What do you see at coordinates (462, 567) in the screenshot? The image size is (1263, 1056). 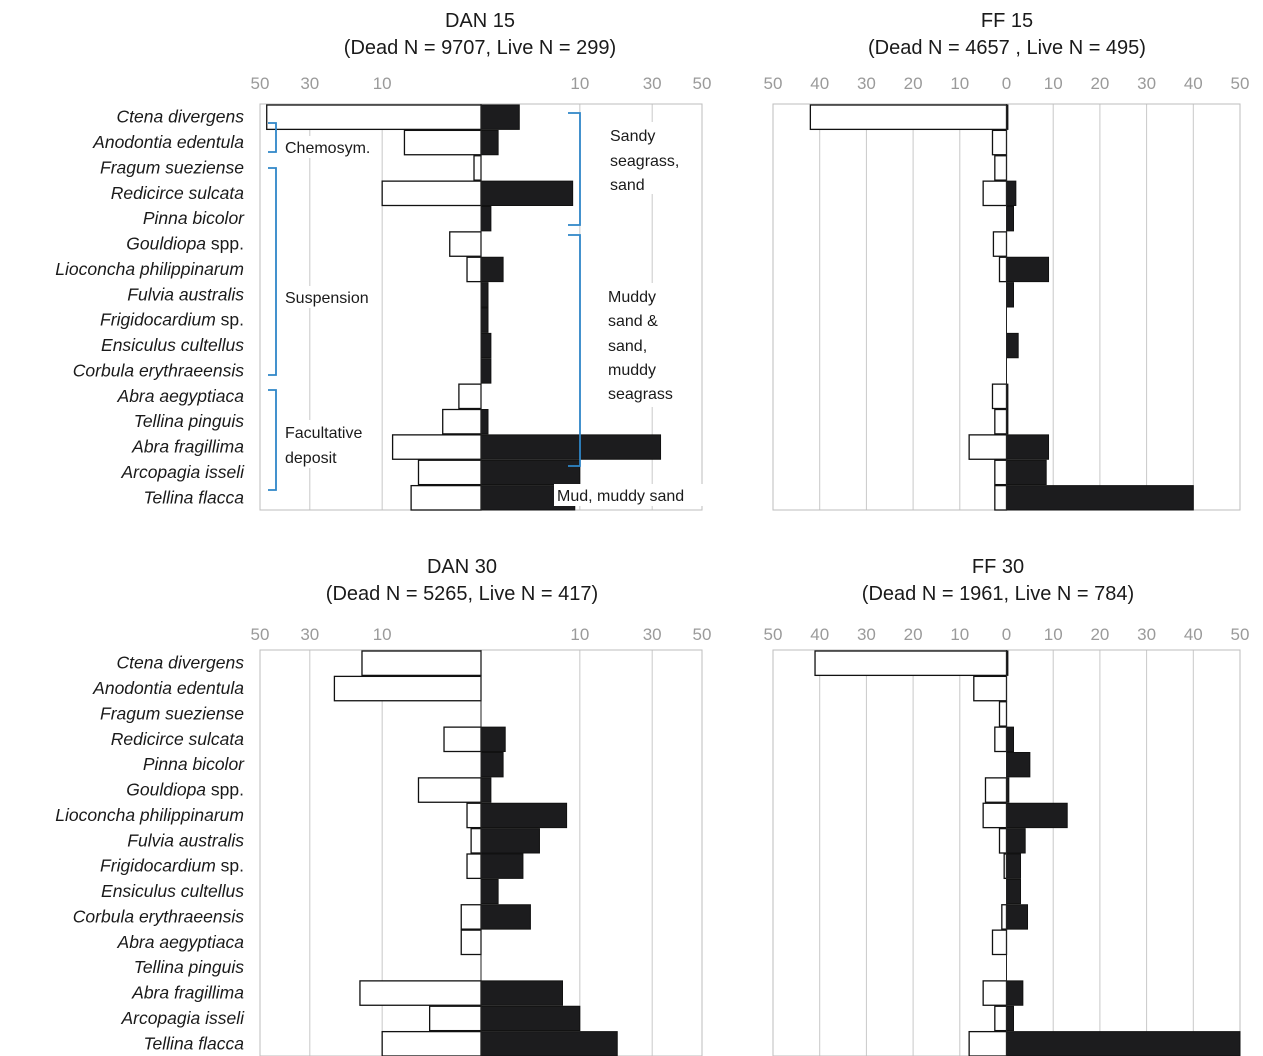 I see `panel-title: DAN 30` at bounding box center [462, 567].